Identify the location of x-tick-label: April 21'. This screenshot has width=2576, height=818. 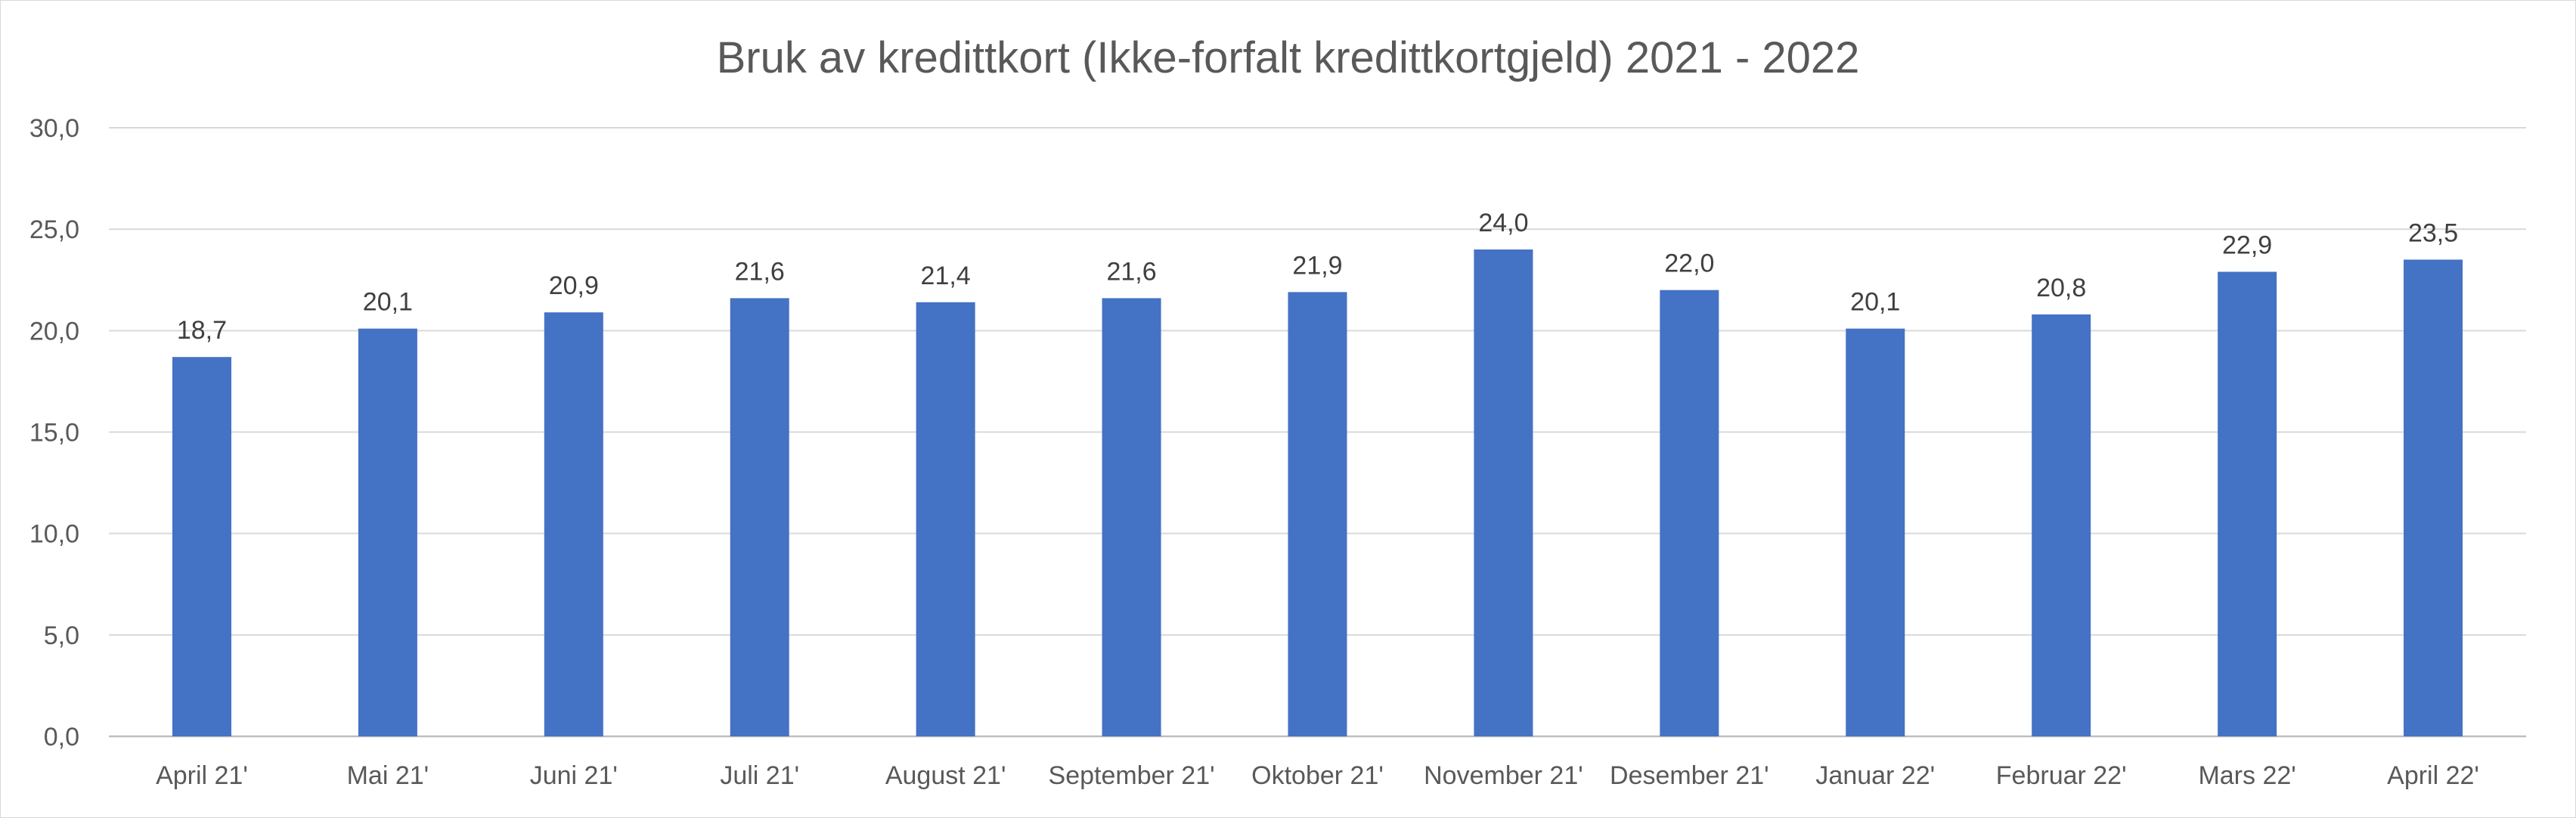
(202, 776).